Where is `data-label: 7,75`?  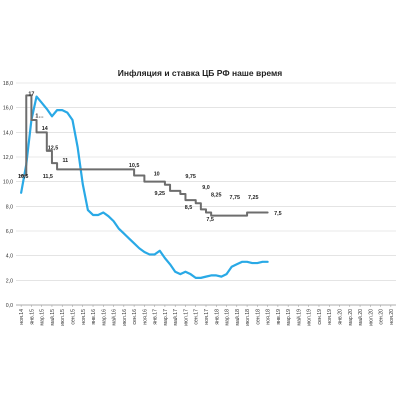
data-label: 7,75 is located at coordinates (235, 198).